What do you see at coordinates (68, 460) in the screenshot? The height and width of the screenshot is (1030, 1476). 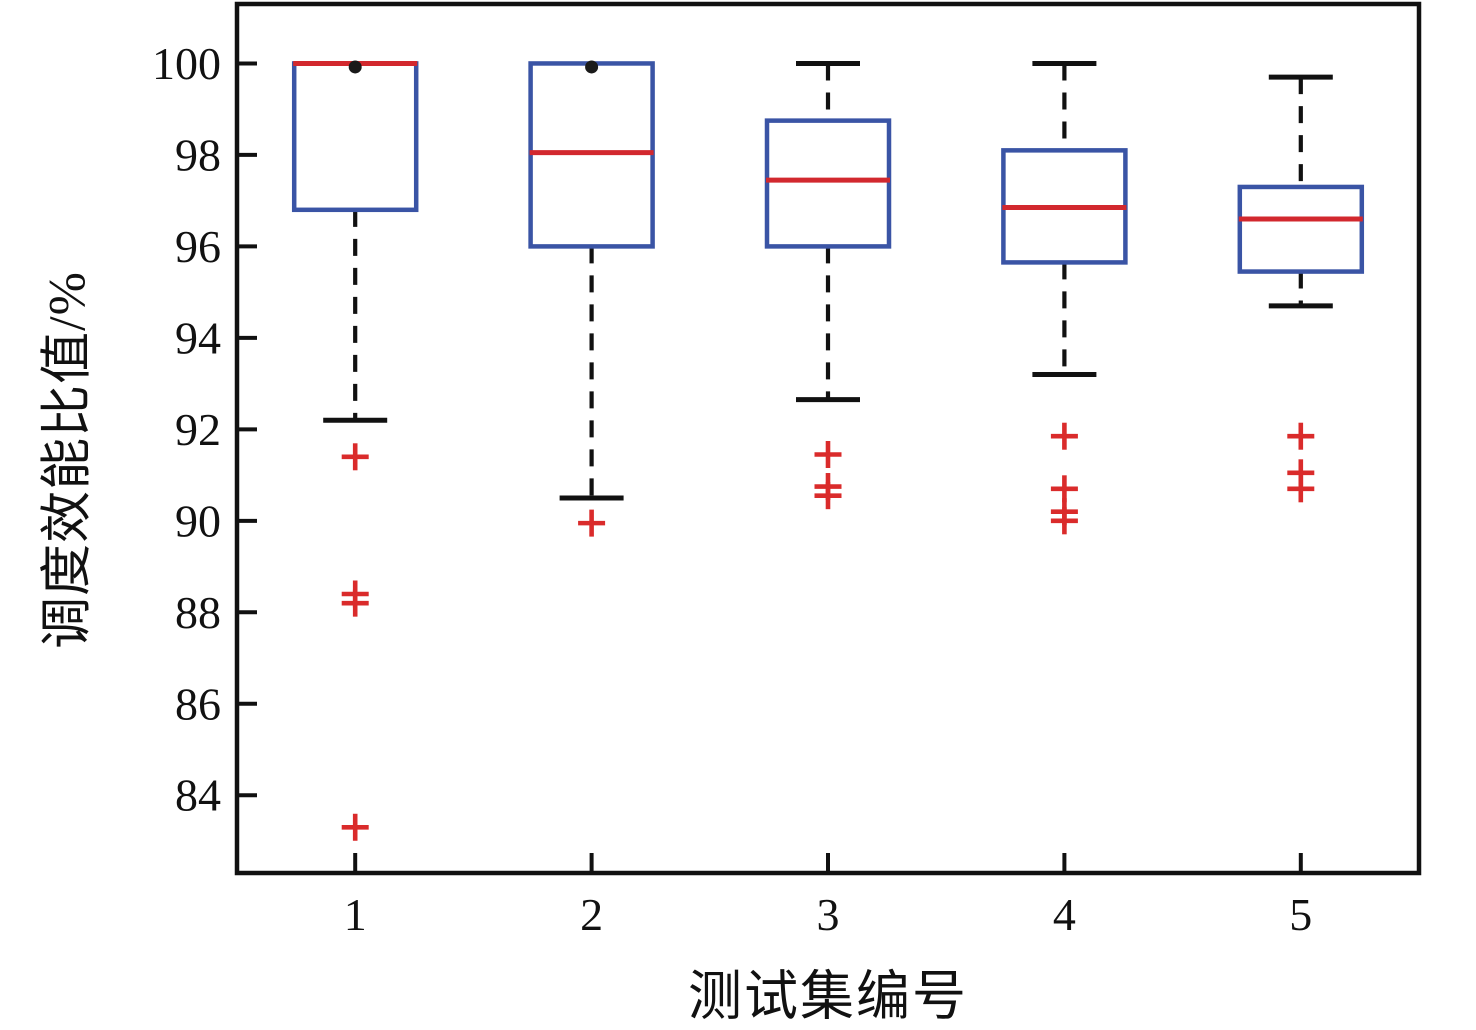 I see `y-axis-title: 调度效能比值/%` at bounding box center [68, 460].